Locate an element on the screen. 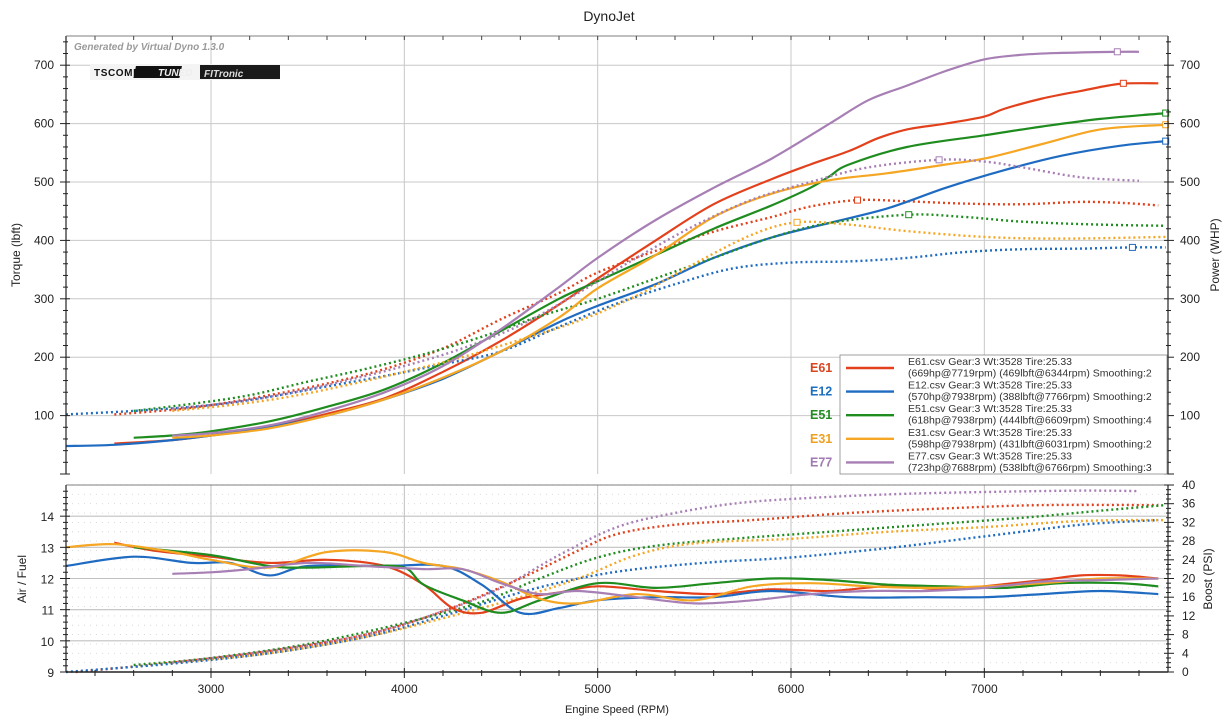 The width and height of the screenshot is (1232, 723). boost-tick-label: 24 is located at coordinates (1189, 560).